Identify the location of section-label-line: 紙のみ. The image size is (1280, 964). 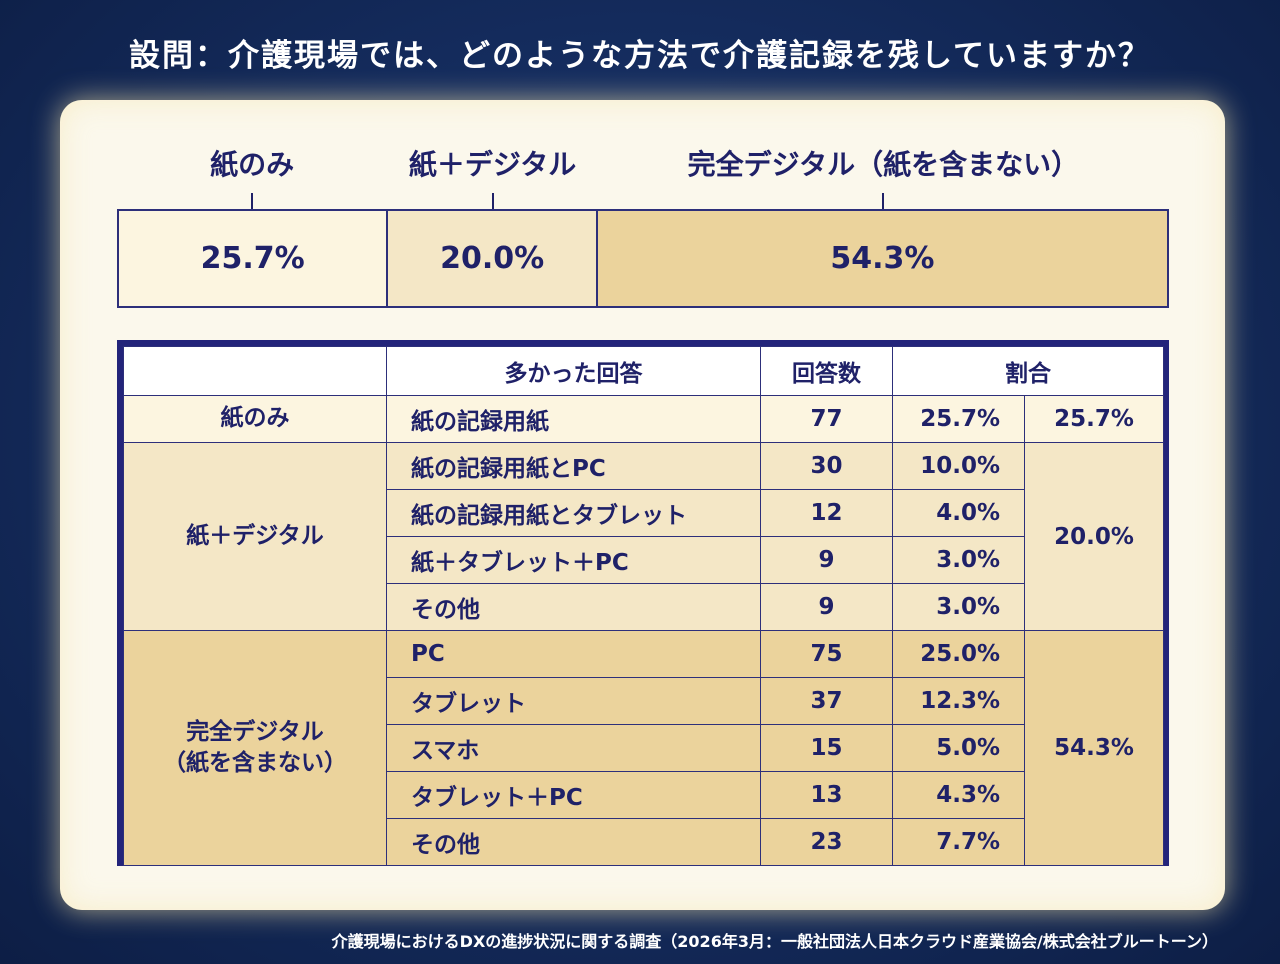
(255, 418).